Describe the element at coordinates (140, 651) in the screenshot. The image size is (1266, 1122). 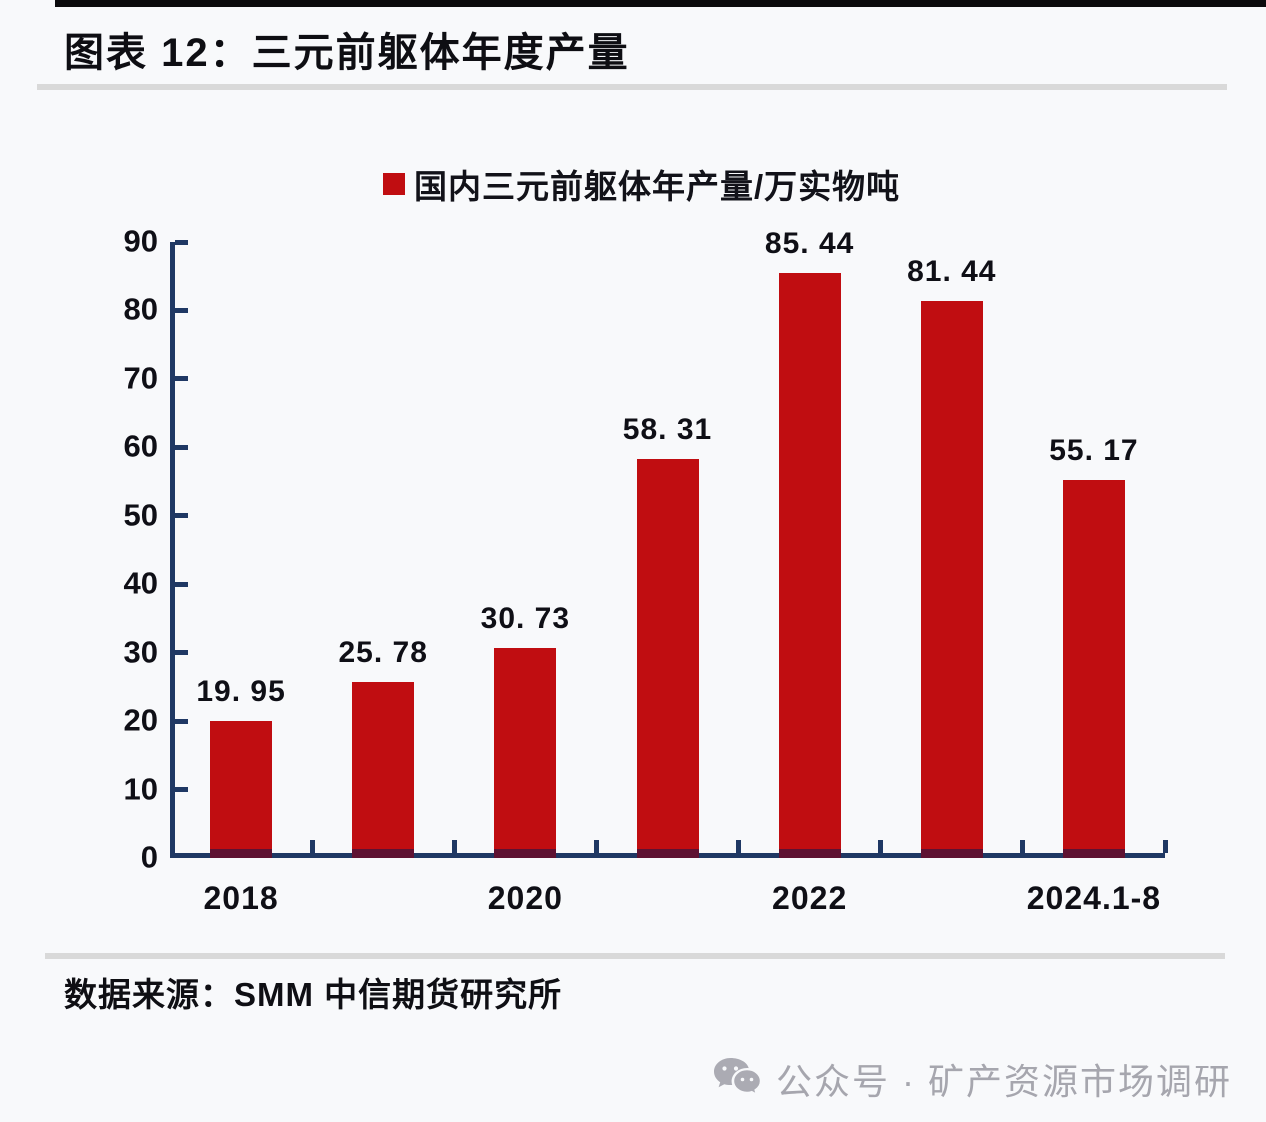
I see `y-tick-label: 30` at that location.